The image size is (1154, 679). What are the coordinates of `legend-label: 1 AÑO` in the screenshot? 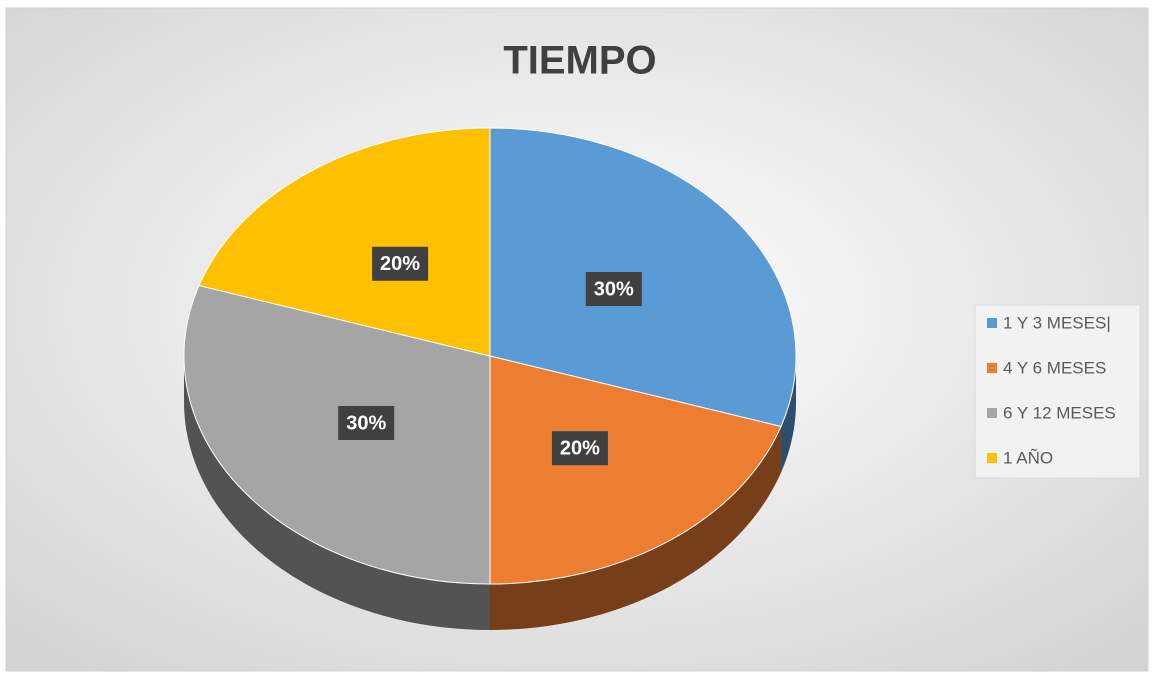 It's located at (1028, 457).